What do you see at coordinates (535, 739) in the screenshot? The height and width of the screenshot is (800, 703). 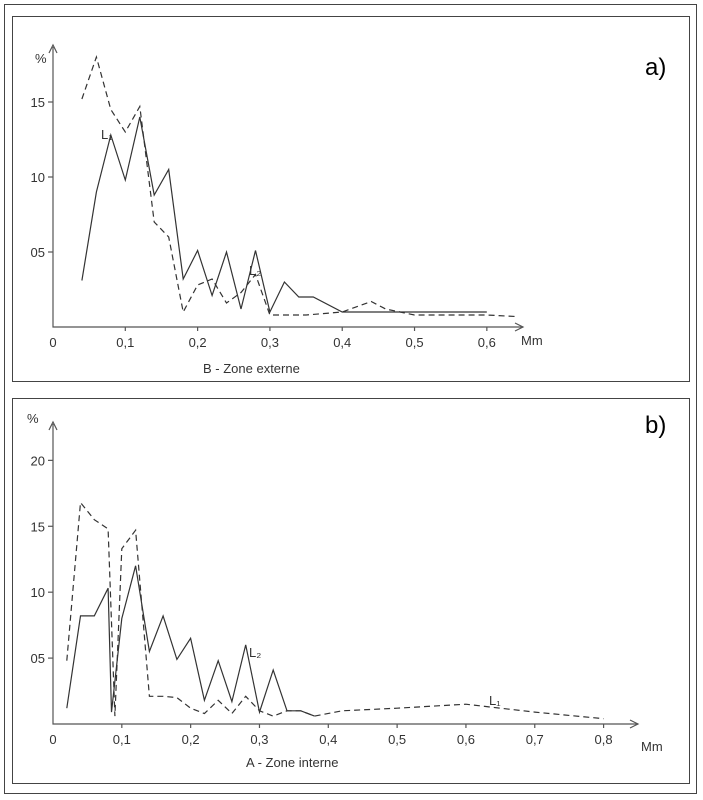 I see `x-tick-label: 0,7` at bounding box center [535, 739].